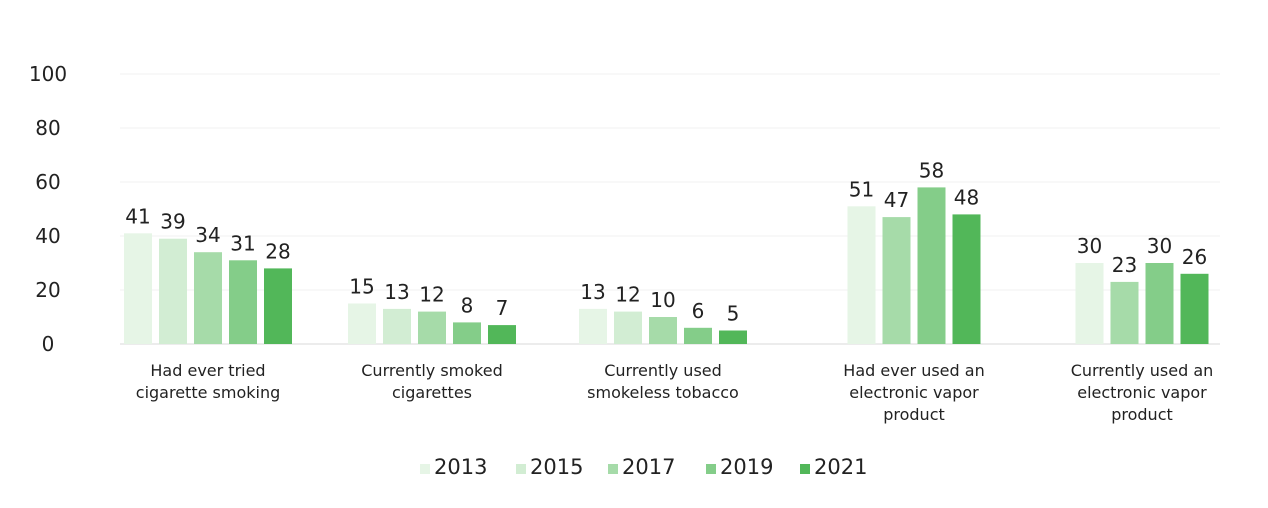 The width and height of the screenshot is (1268, 508). Describe the element at coordinates (1124, 265) in the screenshot. I see `data-label: 23` at that location.